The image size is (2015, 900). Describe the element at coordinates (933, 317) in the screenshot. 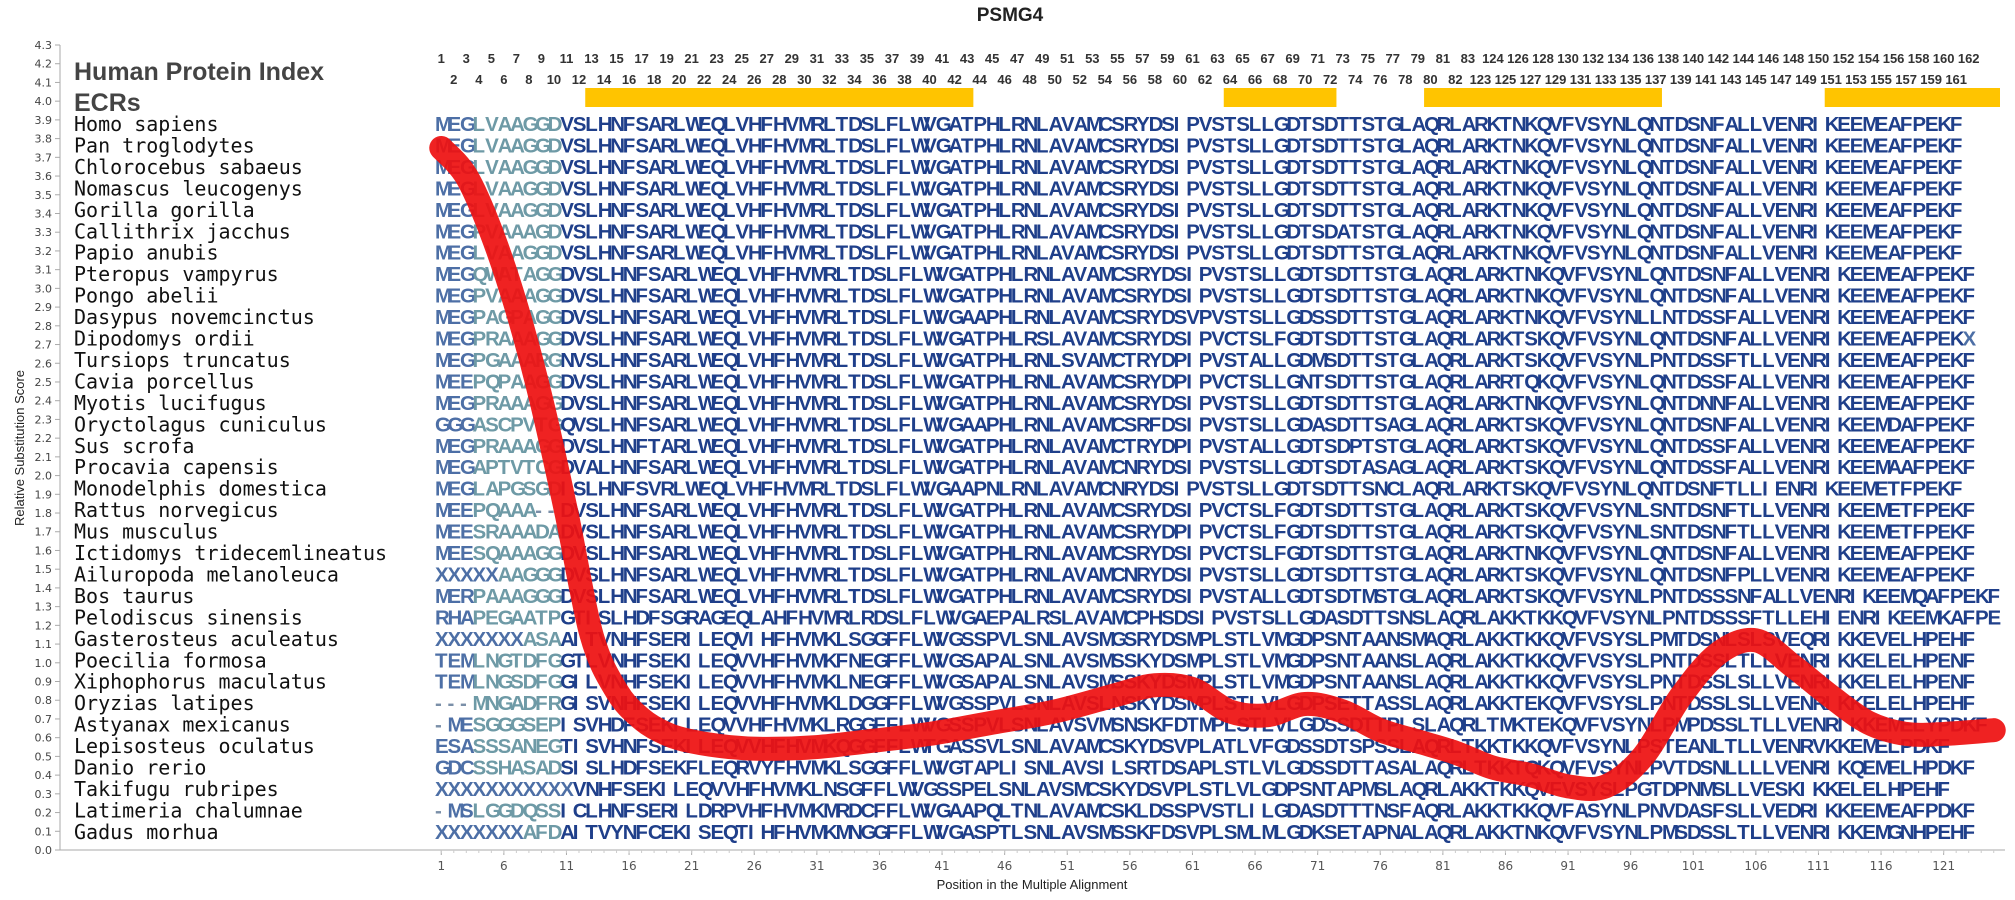

I see `residue: W` at that location.